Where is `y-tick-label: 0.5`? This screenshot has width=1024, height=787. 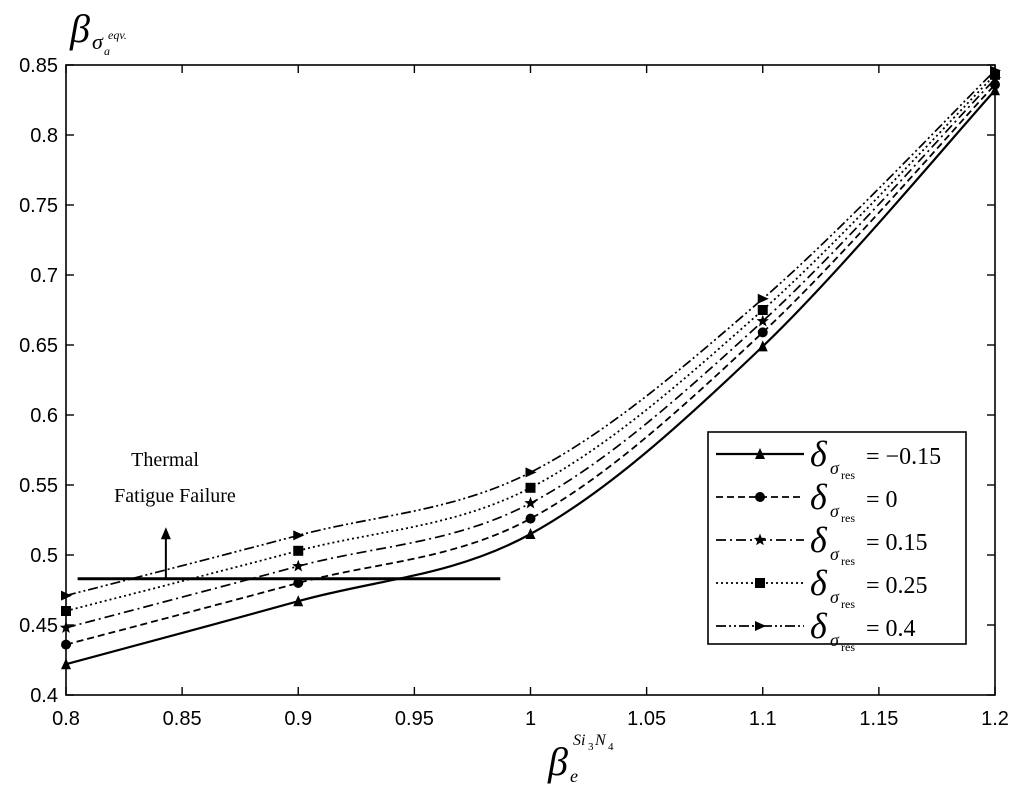 y-tick-label: 0.5 is located at coordinates (44, 556).